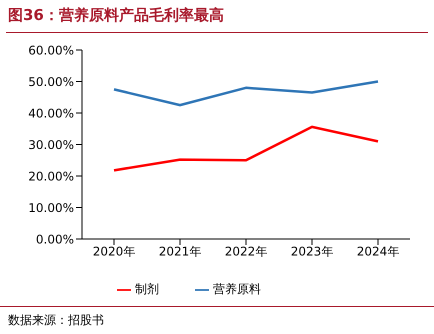 The image size is (434, 334). I want to click on y-tick-label: 40.00%, so click(51, 113).